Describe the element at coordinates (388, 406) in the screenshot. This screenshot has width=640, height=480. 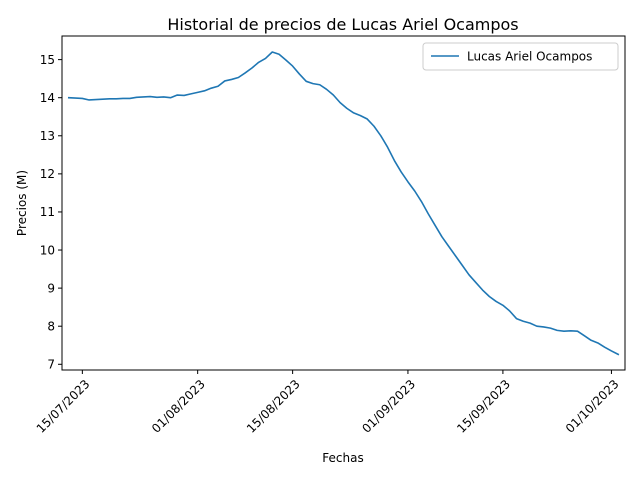
I see `x-tick-label: 01/09/2023` at that location.